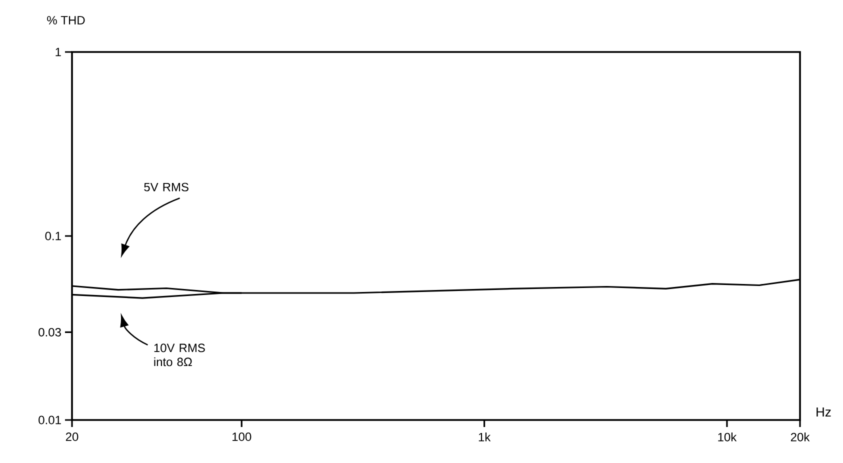 The width and height of the screenshot is (843, 463). Describe the element at coordinates (484, 437) in the screenshot. I see `x-tick-label: 1k` at that location.